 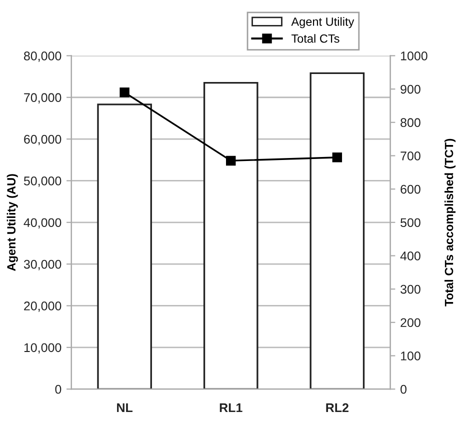 What do you see at coordinates (410, 356) in the screenshot?
I see `y2-tick-label: 100` at bounding box center [410, 356].